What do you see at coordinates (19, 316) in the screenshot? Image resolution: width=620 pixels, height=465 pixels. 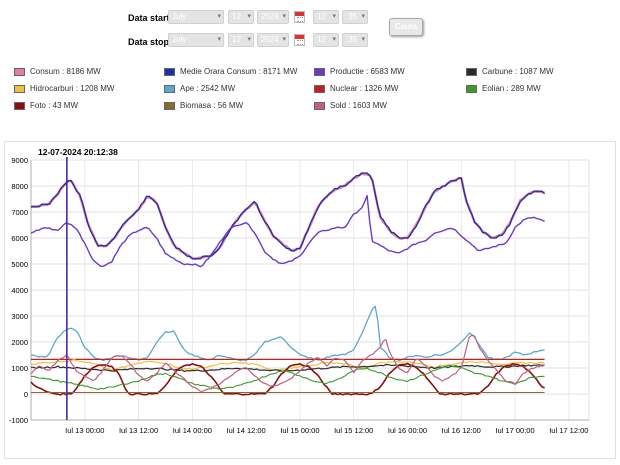 I see `y-tick-label: 3000` at bounding box center [19, 316].